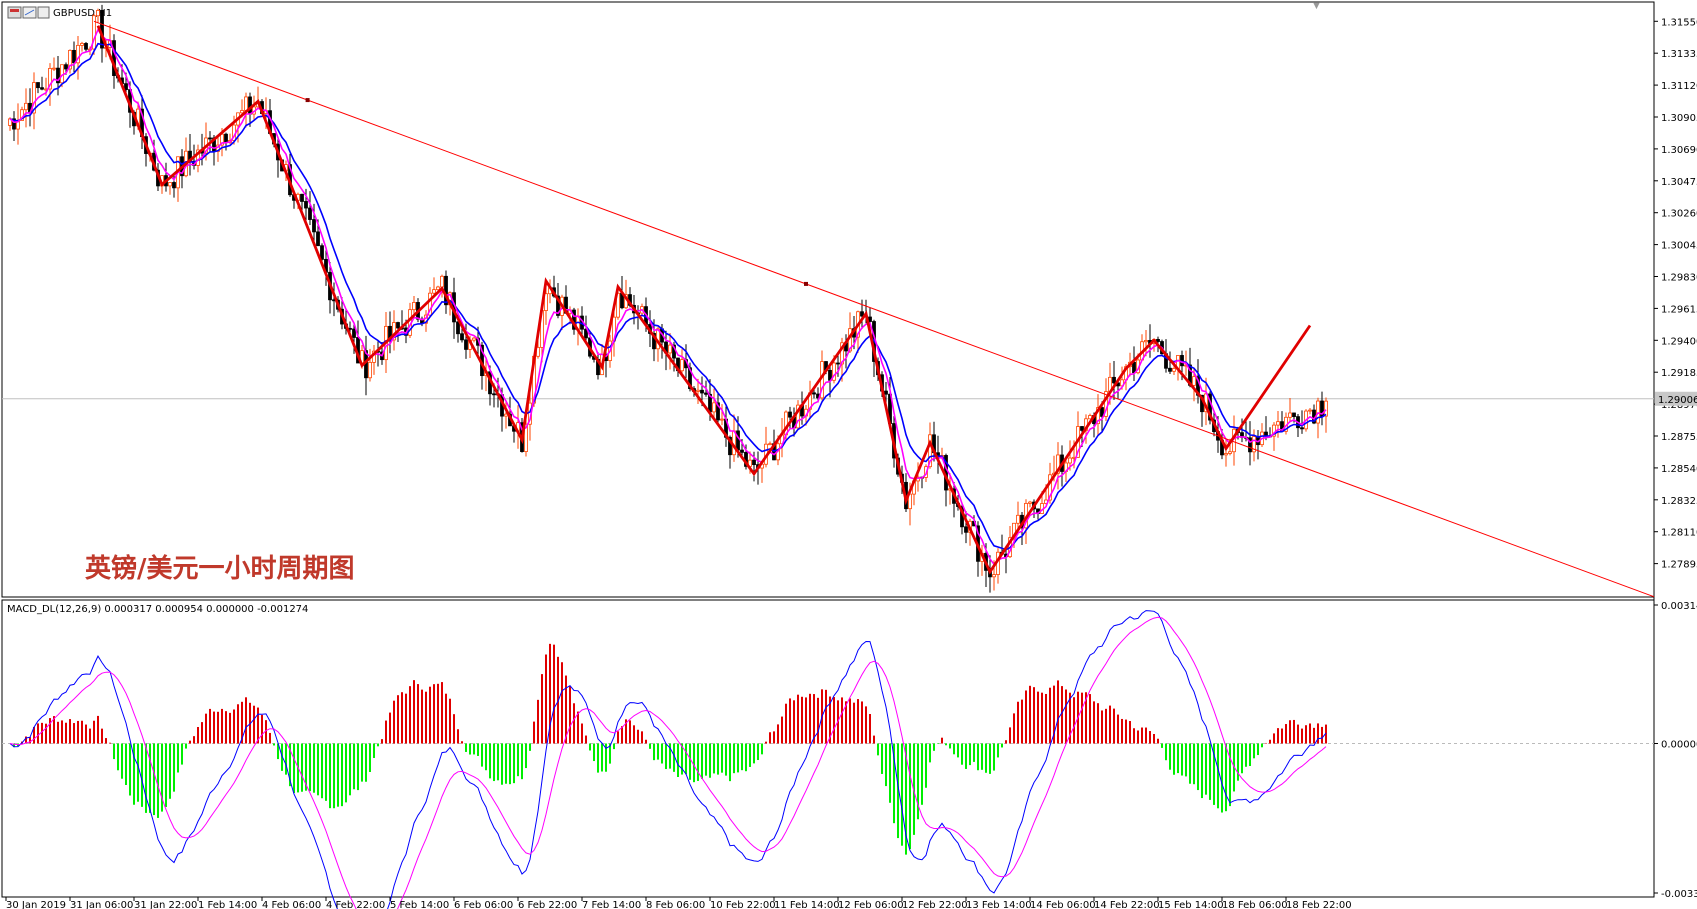 This screenshot has width=1697, height=909. I want to click on price-tick-label: 1.29400, so click(1679, 341).